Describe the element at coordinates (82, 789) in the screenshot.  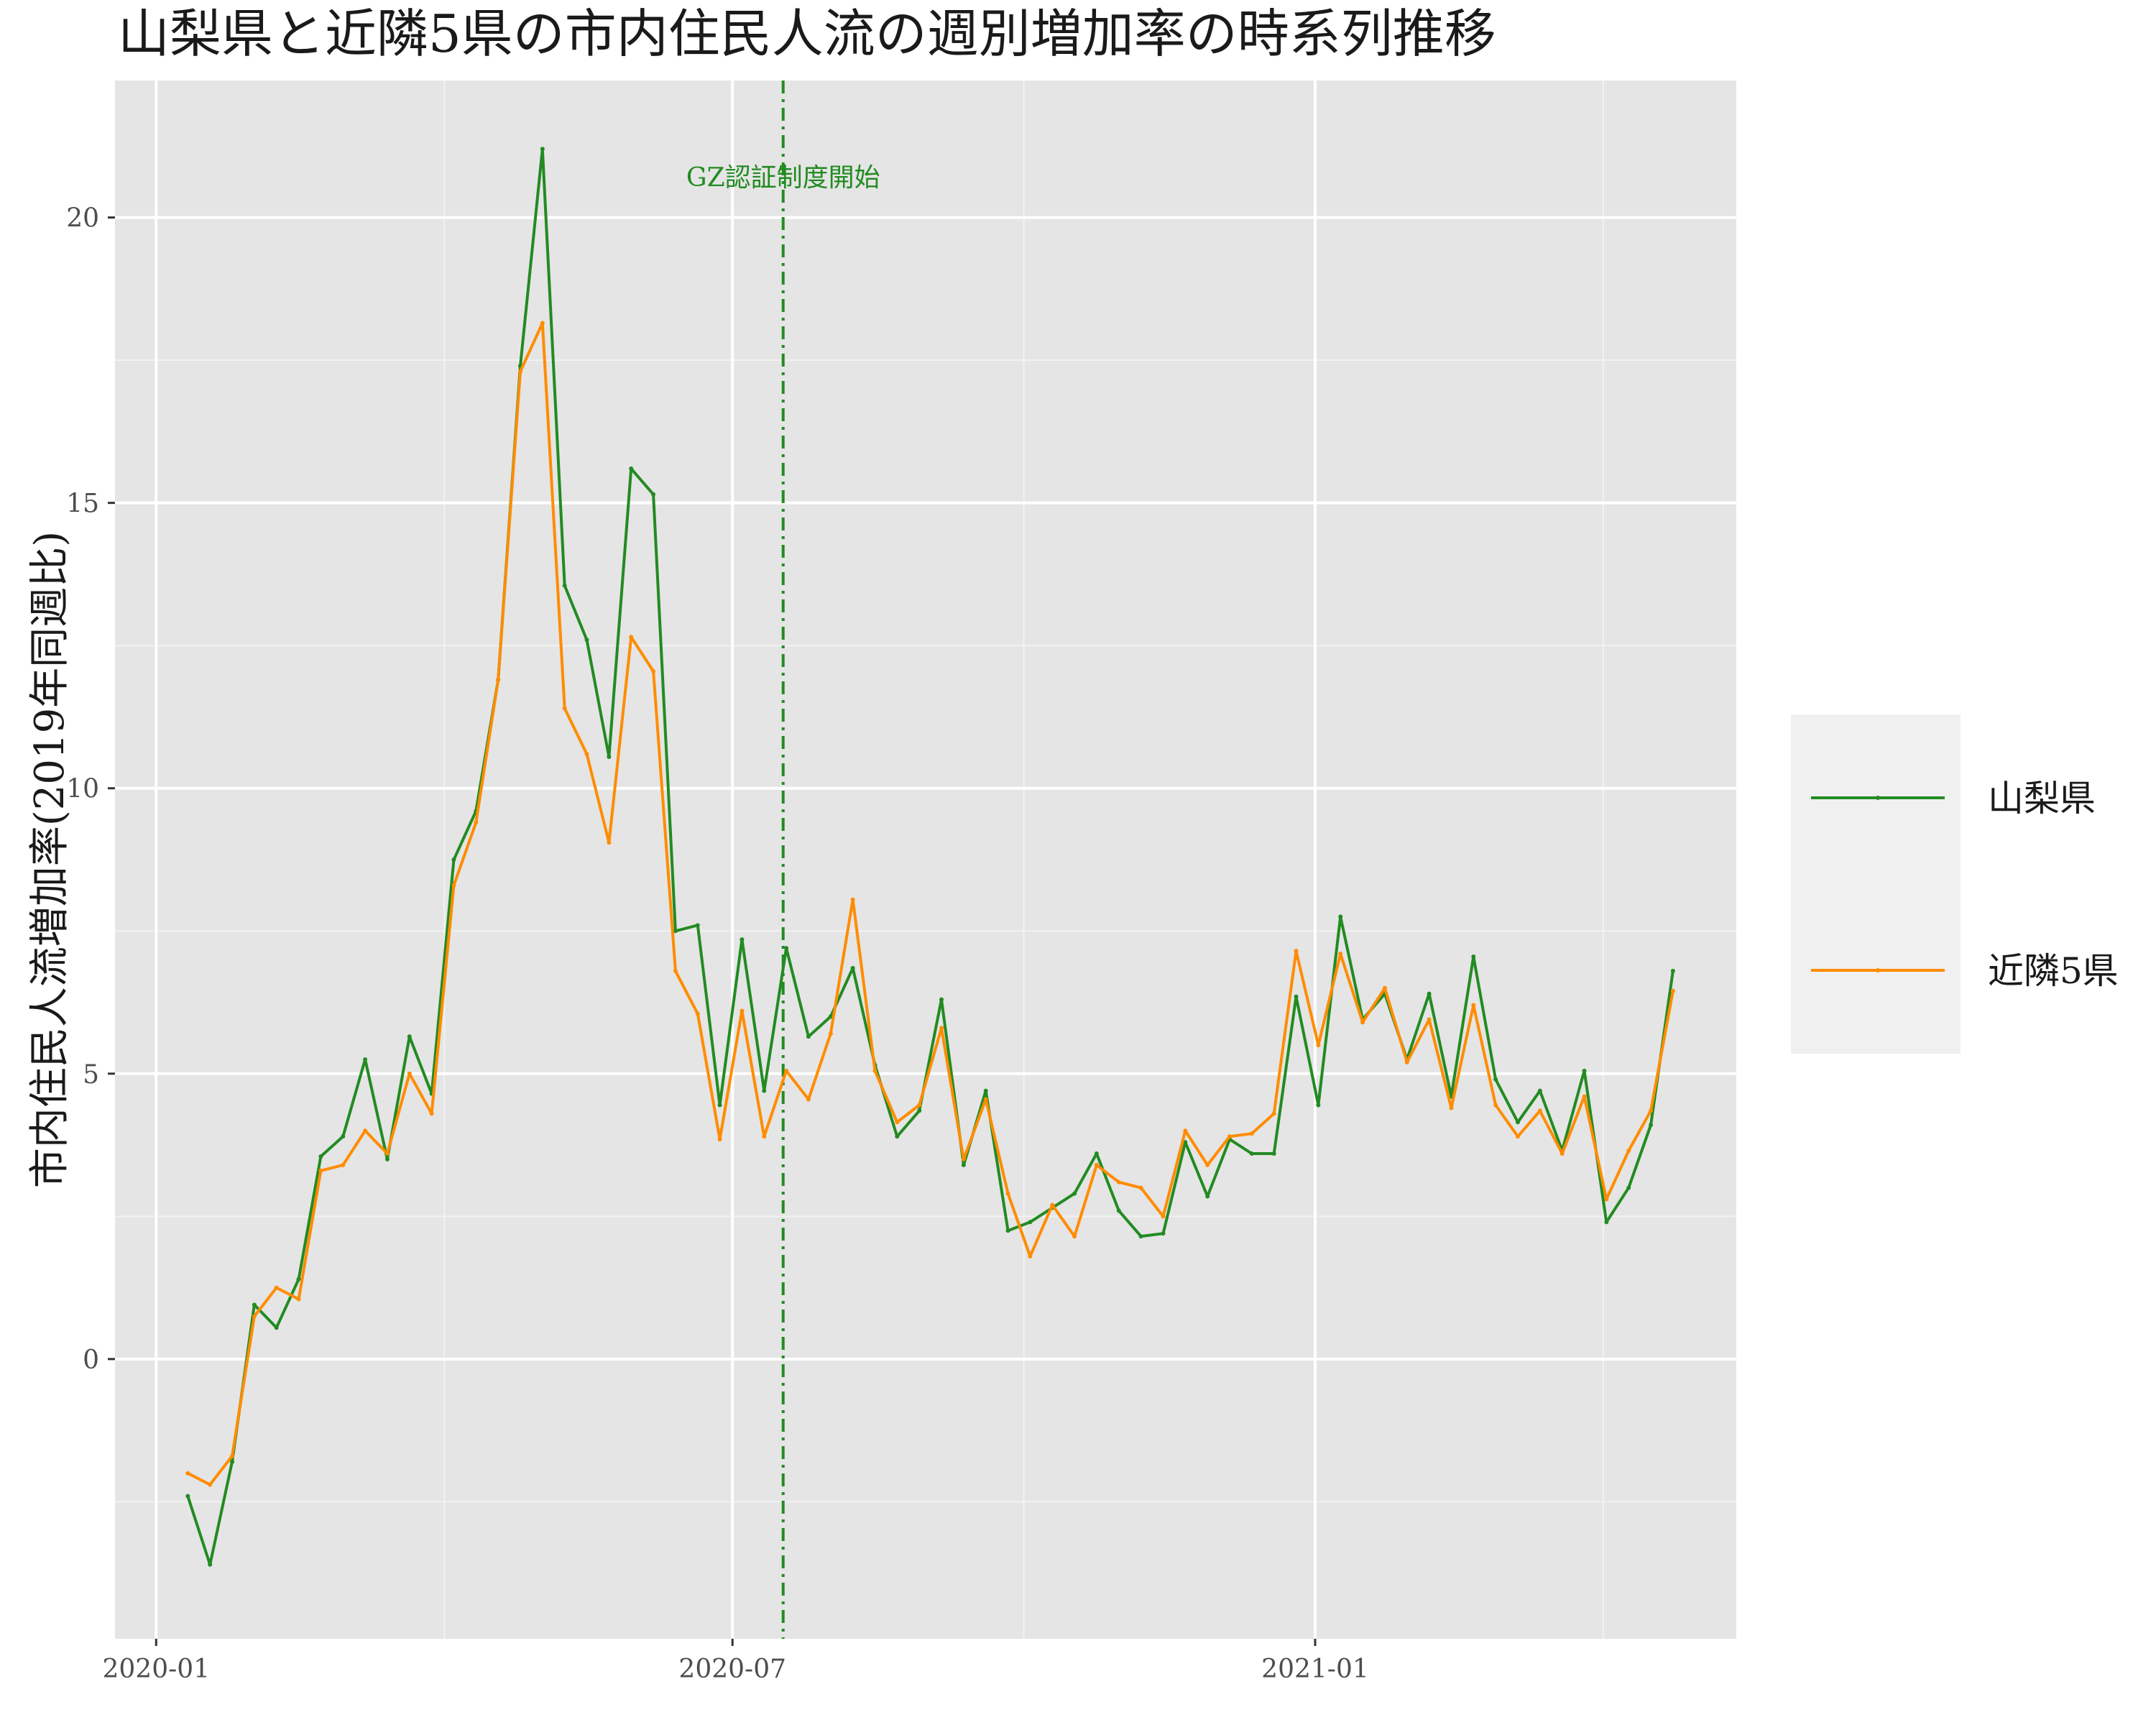
I see `y-tick-label: 10` at that location.